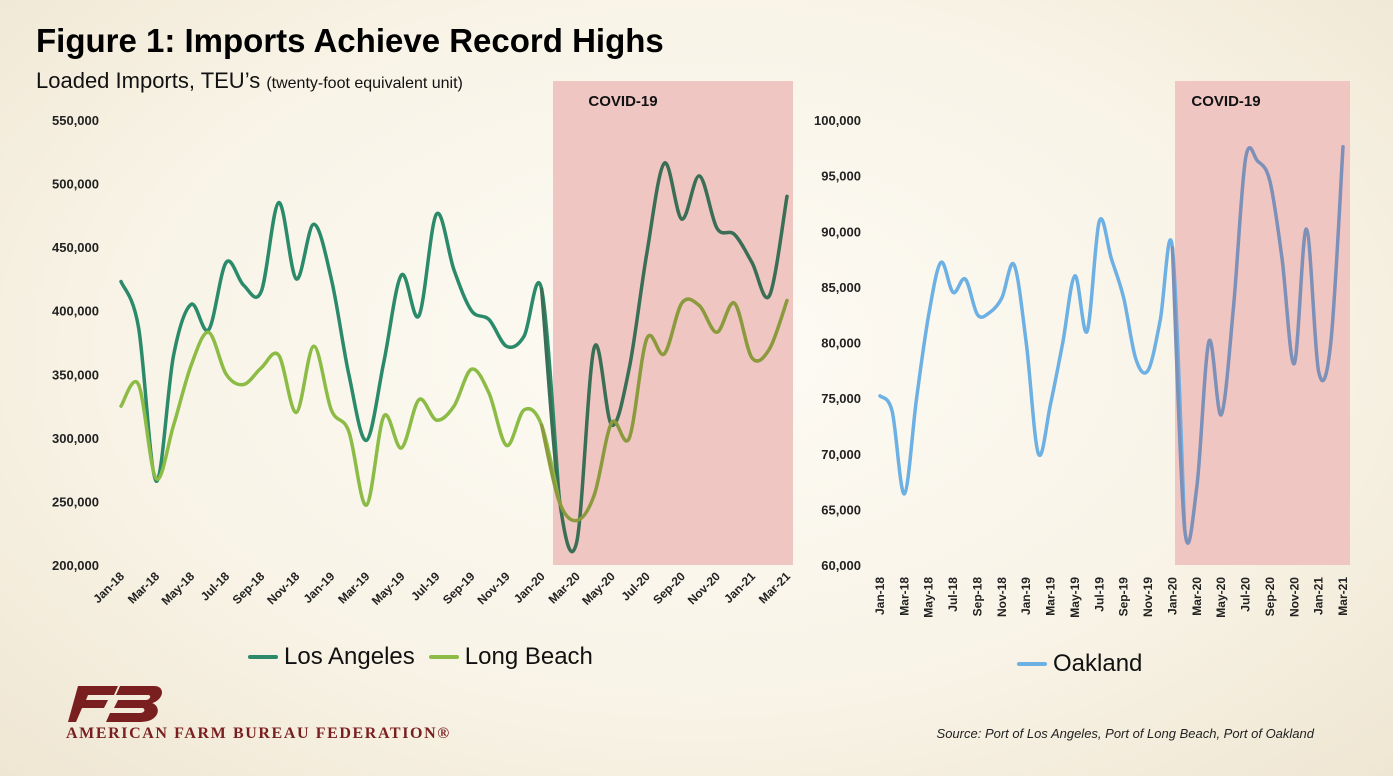 Image resolution: width=1393 pixels, height=776 pixels. I want to click on x-tick-label-oakland: Sep-20, so click(1270, 597).